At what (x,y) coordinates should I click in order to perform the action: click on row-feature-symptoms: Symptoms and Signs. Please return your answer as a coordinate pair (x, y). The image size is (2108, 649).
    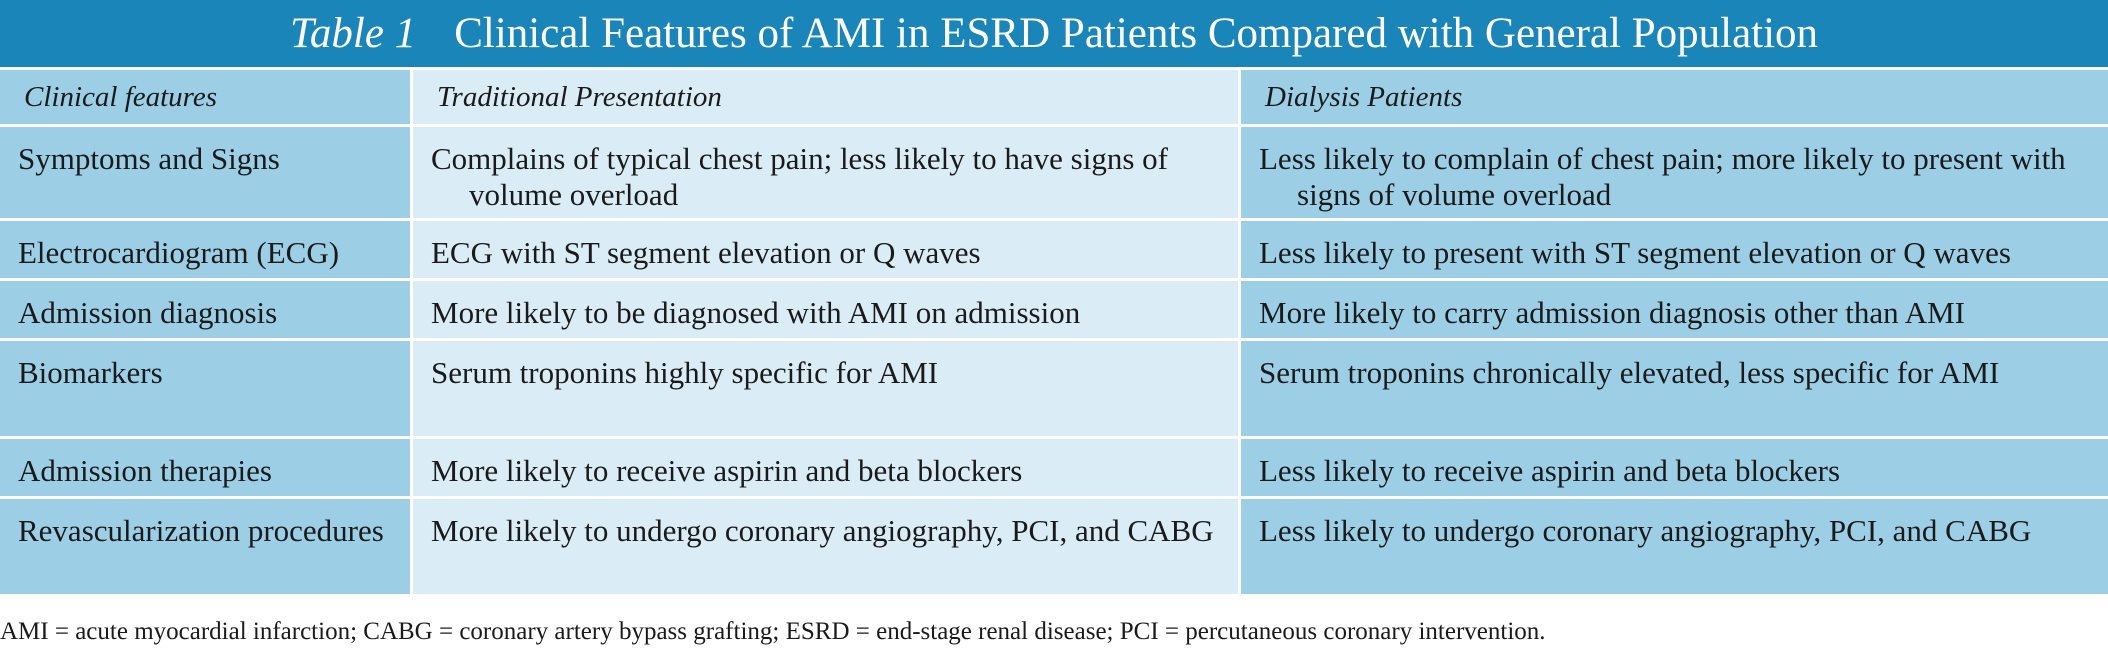
    Looking at the image, I should click on (205, 172).